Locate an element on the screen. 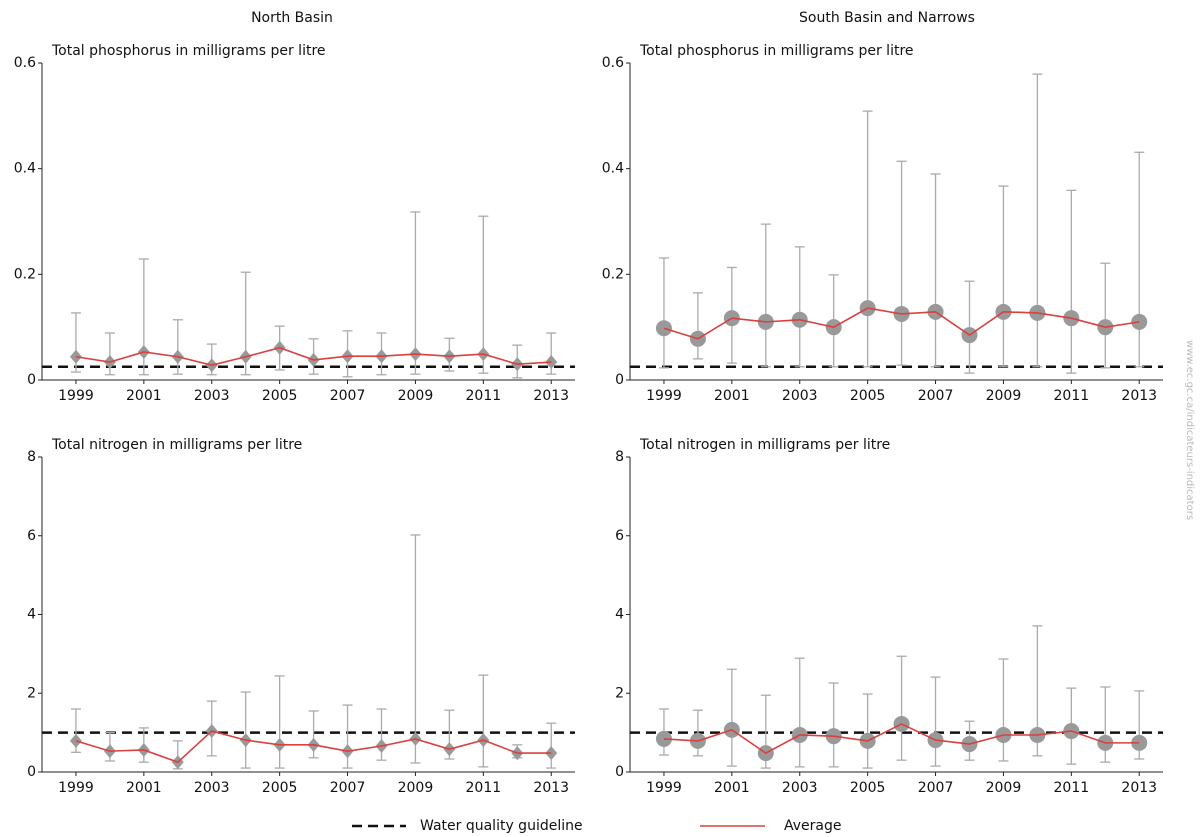  column-title: South Basin and Narrows is located at coordinates (887, 18).